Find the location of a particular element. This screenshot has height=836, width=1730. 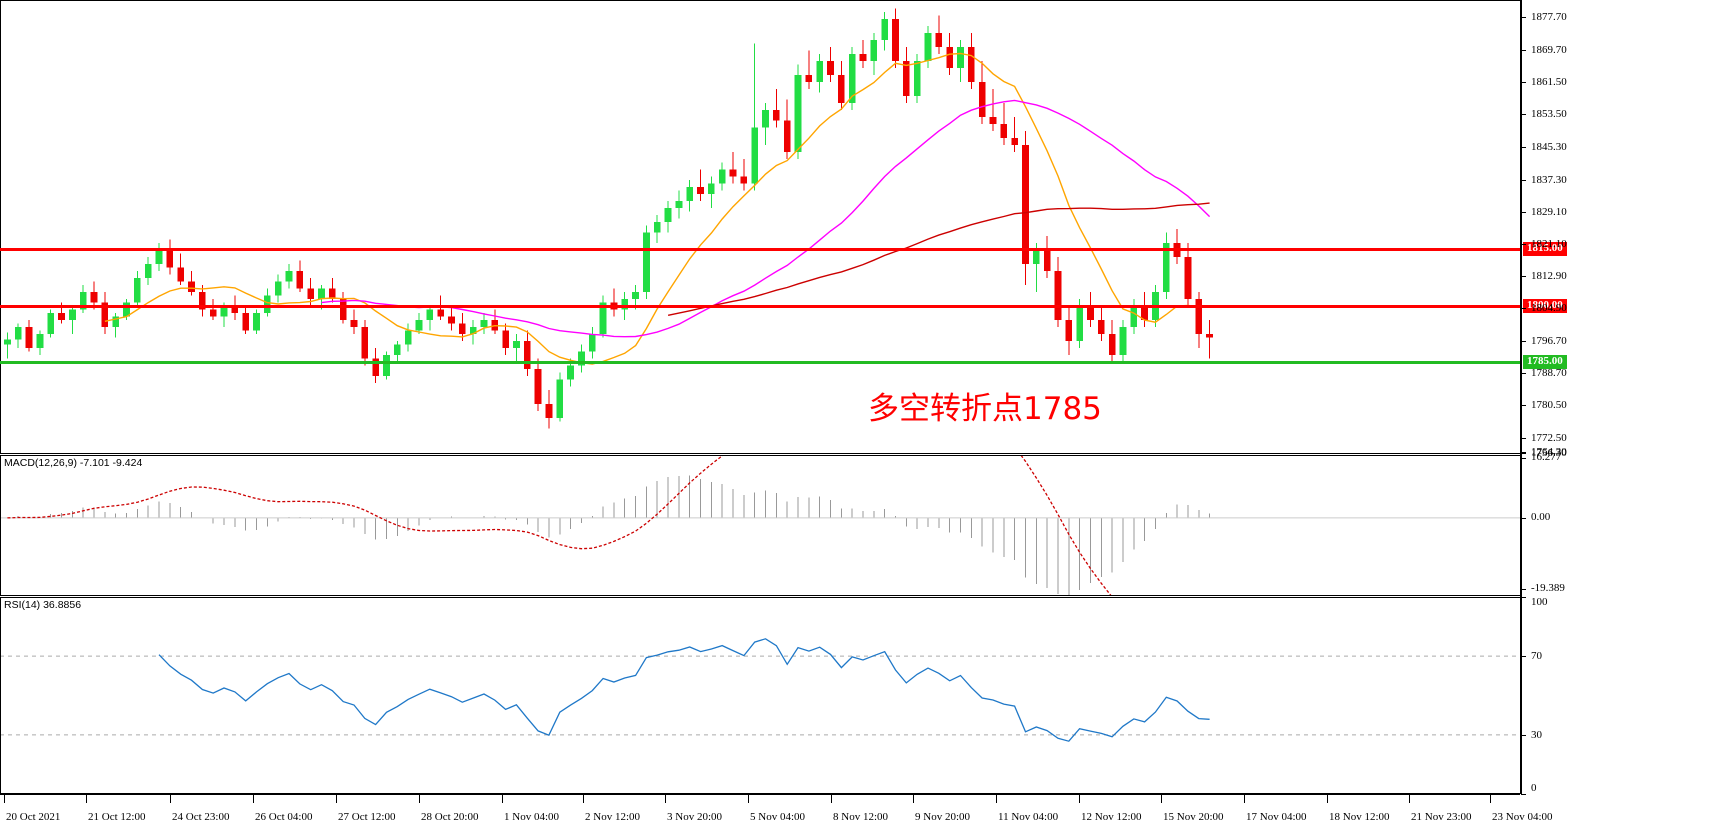

date-axis-label: 9 Nov 20:00 is located at coordinates (942, 817).